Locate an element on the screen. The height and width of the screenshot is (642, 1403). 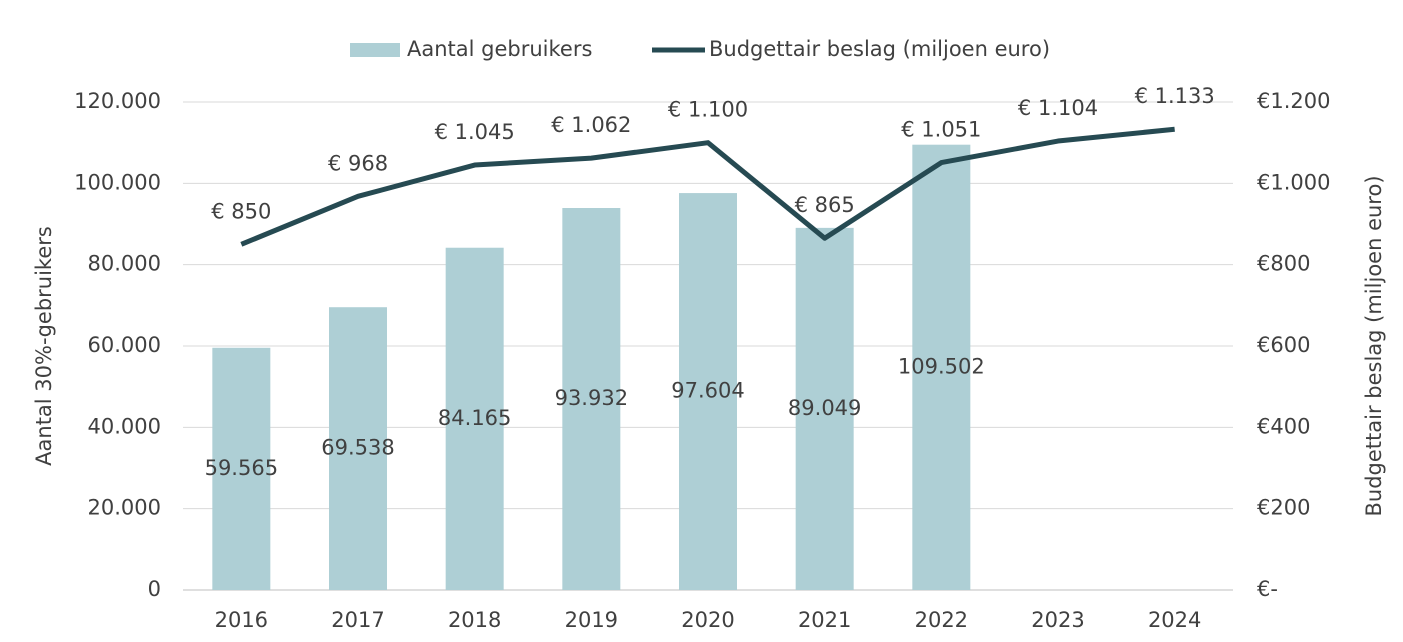
y2-tick-label: €1.000 is located at coordinates (1293, 182).